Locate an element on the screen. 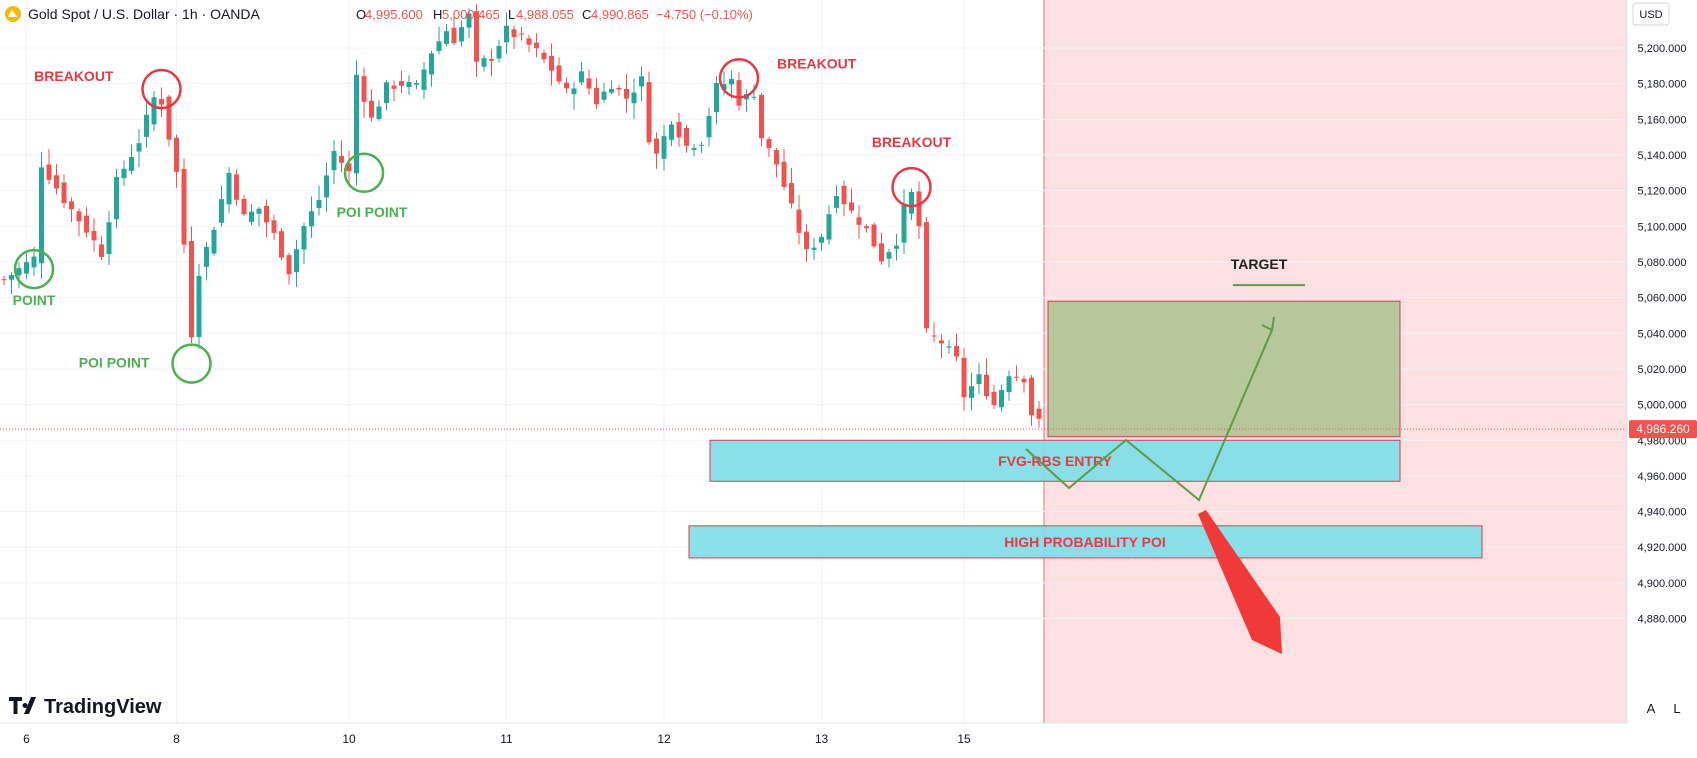  price-tick-label: 5,100.000 is located at coordinates (1662, 227).